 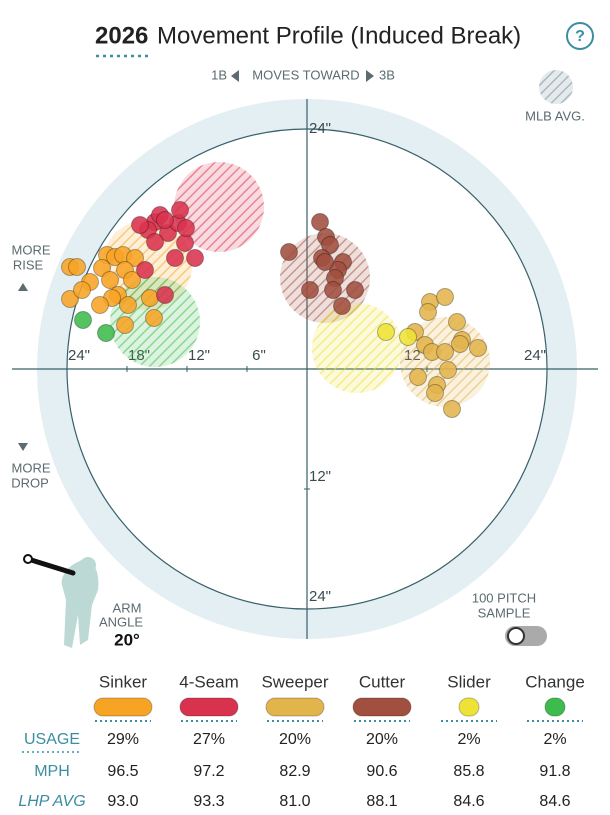 What do you see at coordinates (526, 636) in the screenshot?
I see `sample-toggle` at bounding box center [526, 636].